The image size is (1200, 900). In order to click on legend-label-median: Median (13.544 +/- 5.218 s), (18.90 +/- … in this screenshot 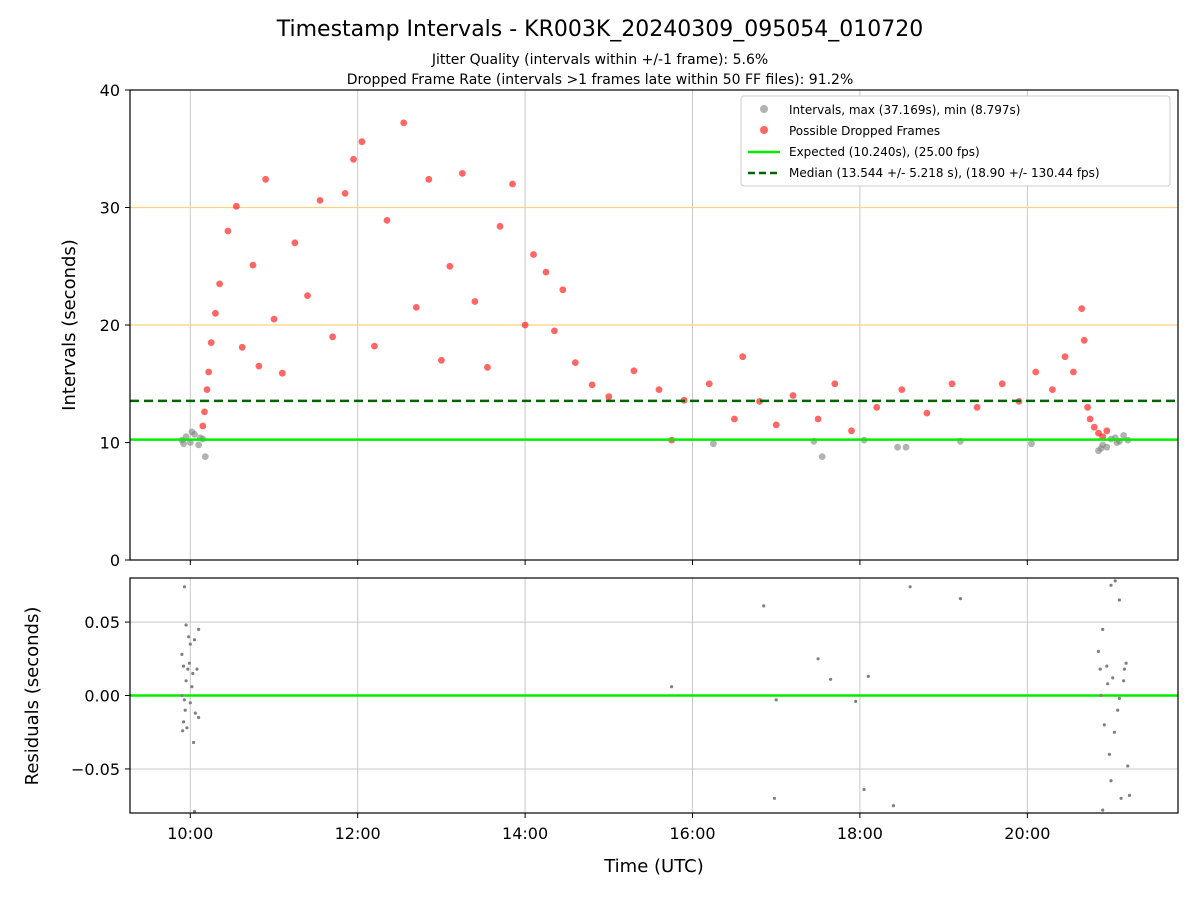, I will do `click(944, 173)`.